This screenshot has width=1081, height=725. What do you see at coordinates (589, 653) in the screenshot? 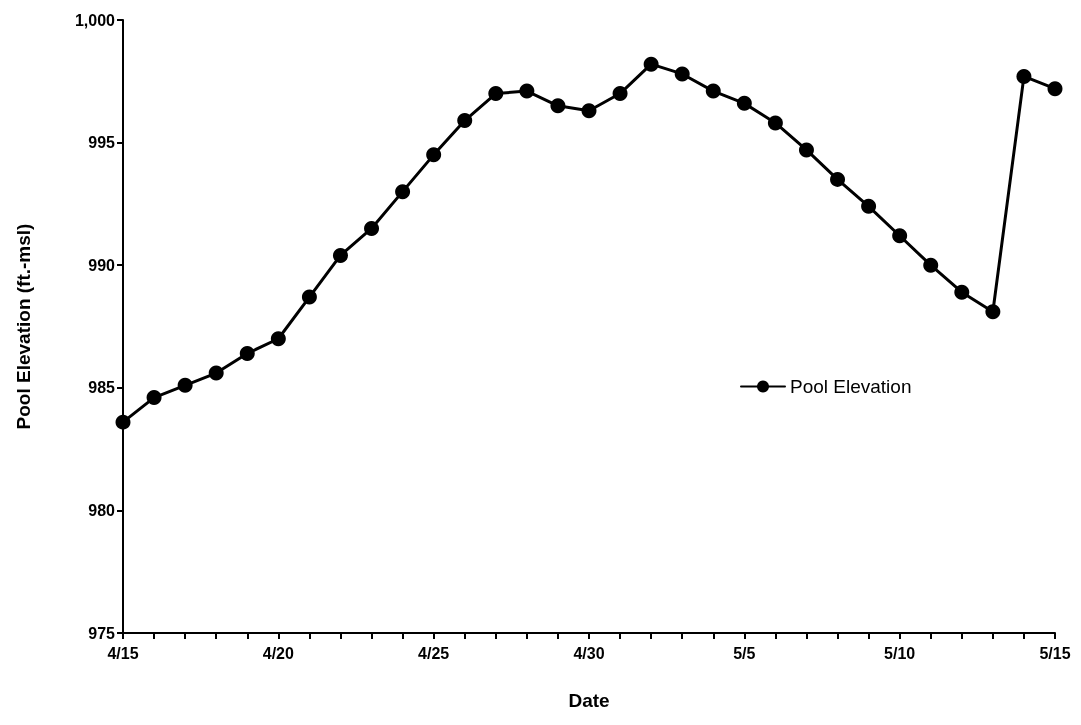
I see `x-tick-label: 4/30` at bounding box center [589, 653].